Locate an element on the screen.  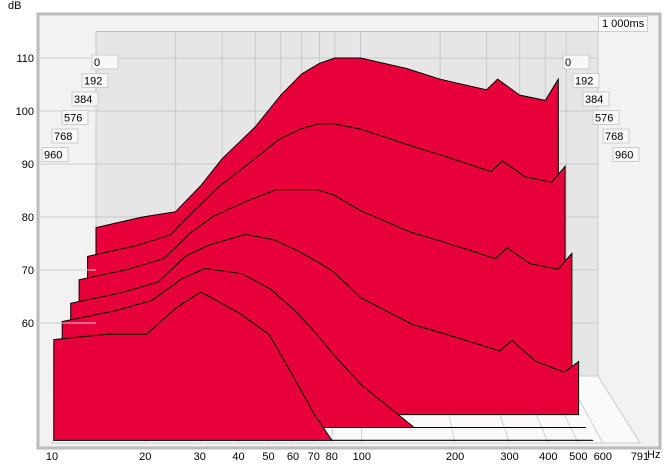
x-tick-label: 70 is located at coordinates (314, 457).